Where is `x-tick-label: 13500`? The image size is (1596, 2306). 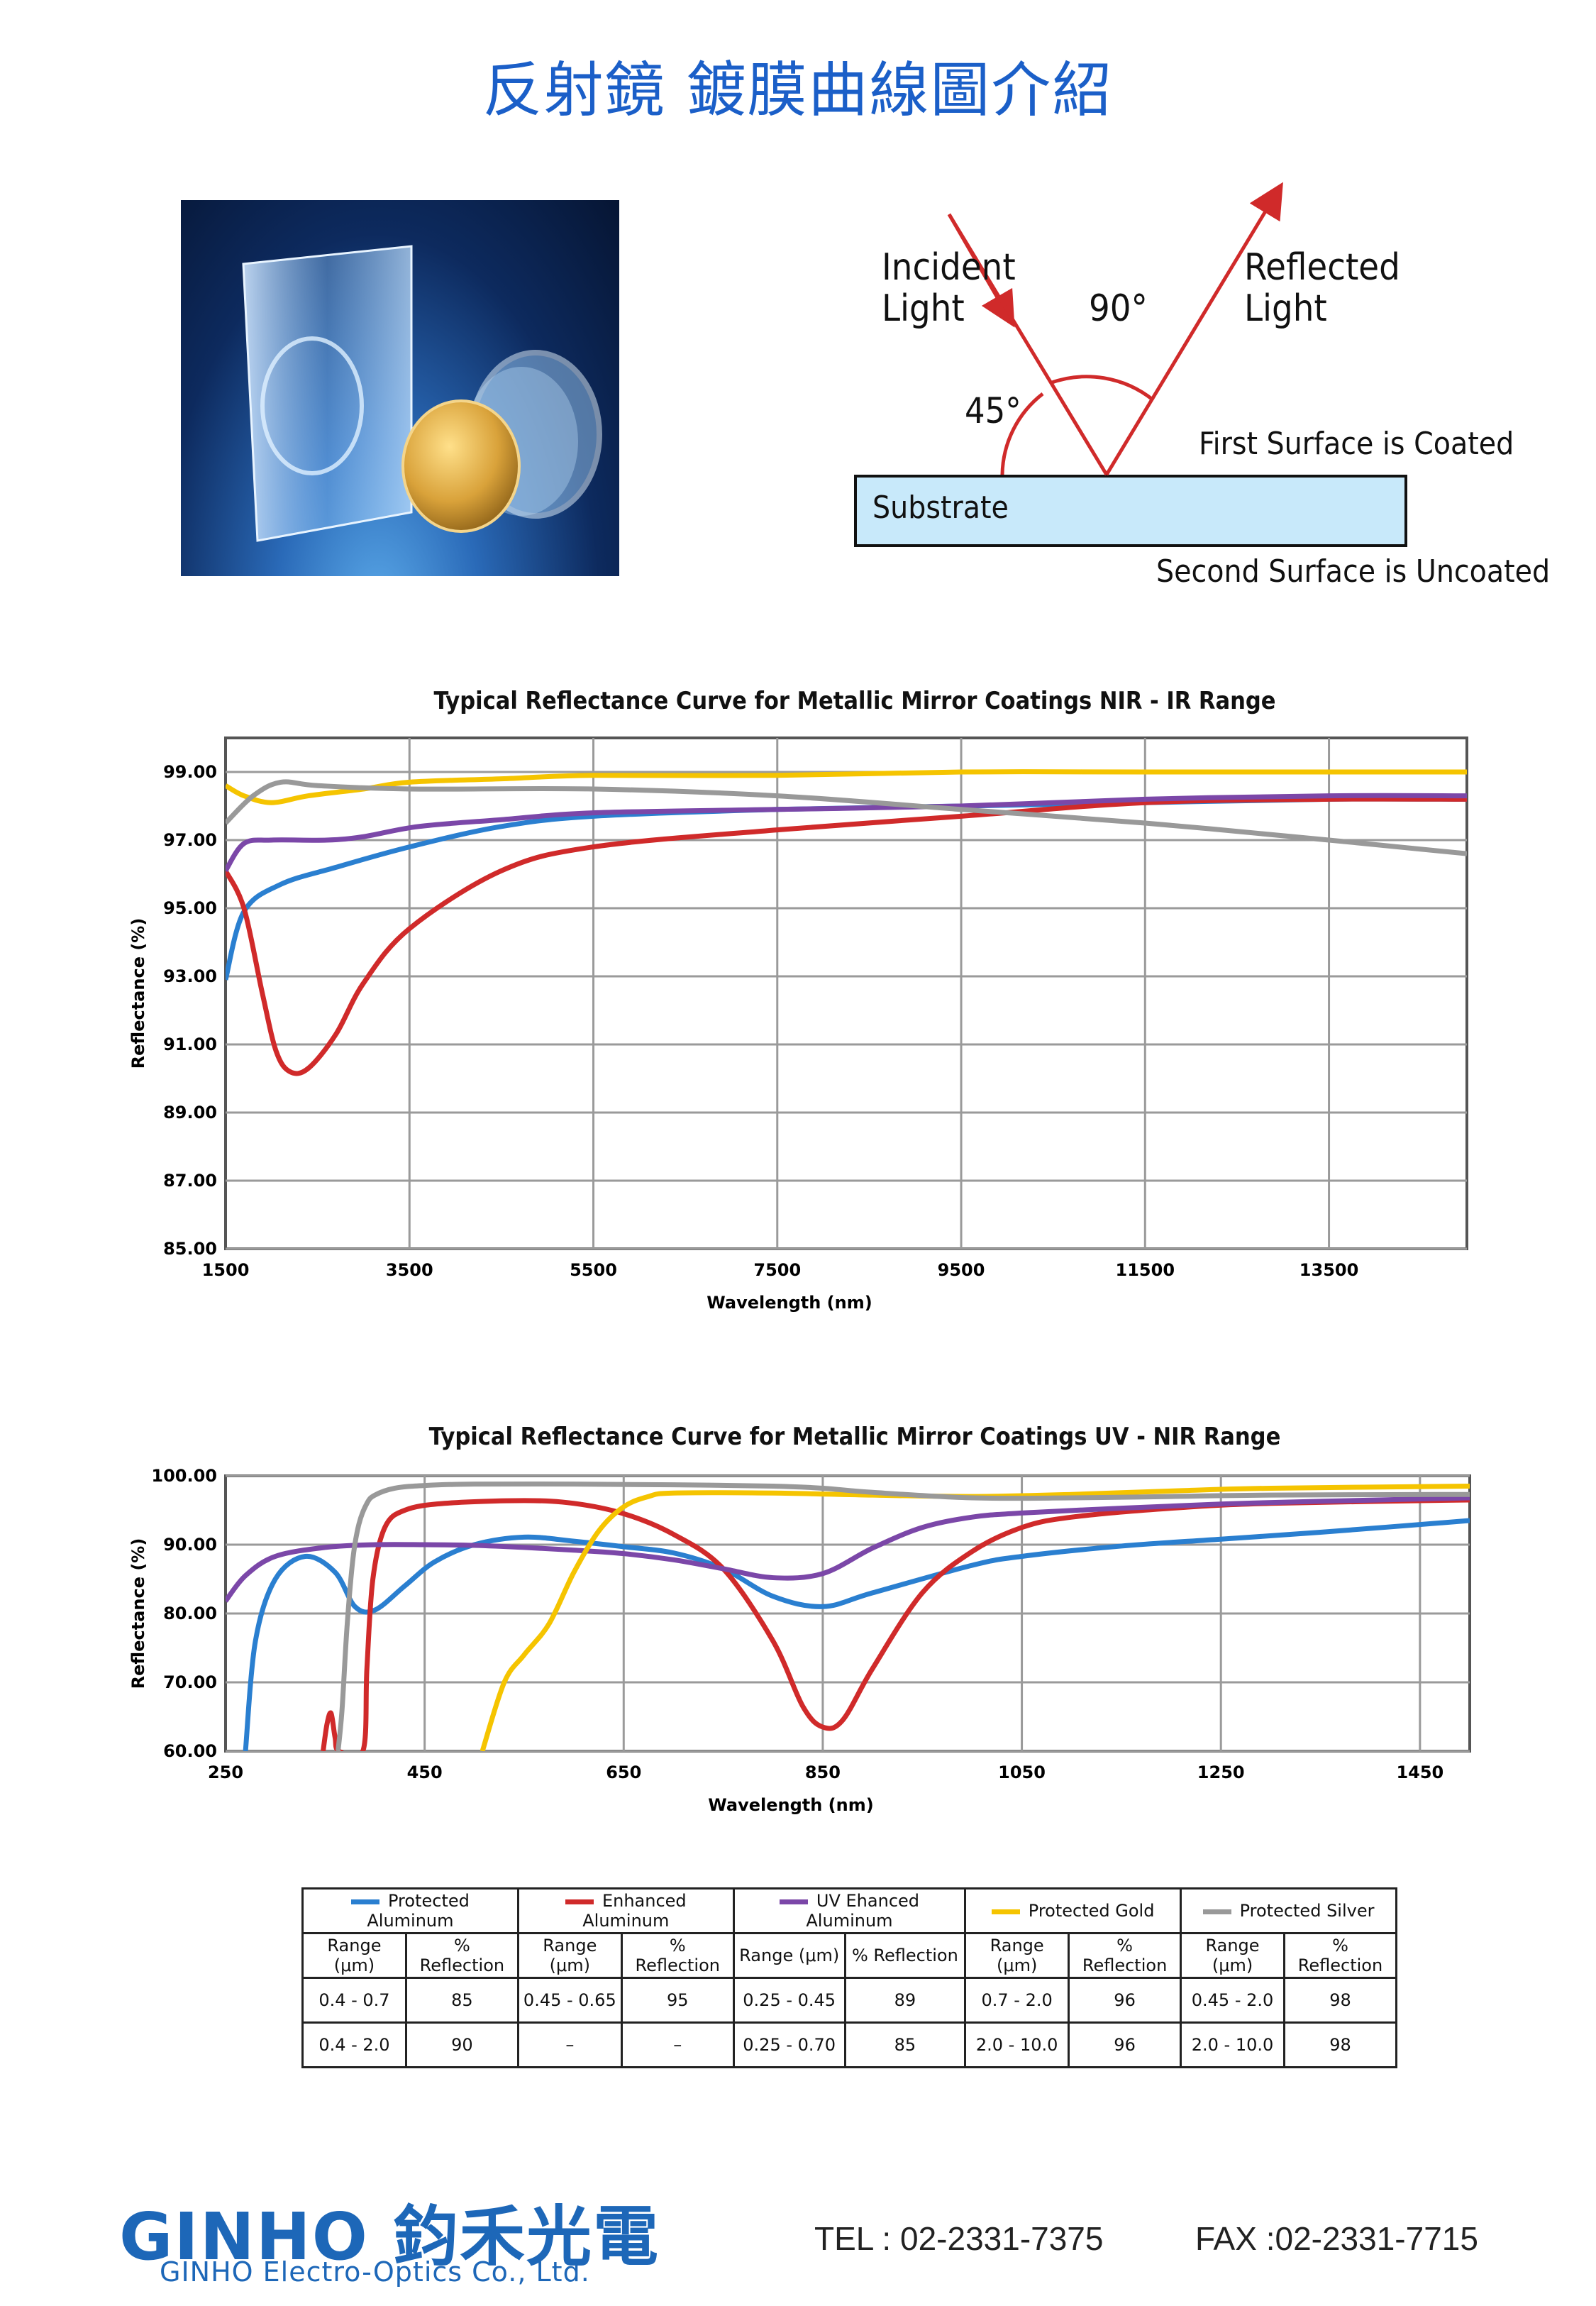 x-tick-label: 13500 is located at coordinates (1329, 1270).